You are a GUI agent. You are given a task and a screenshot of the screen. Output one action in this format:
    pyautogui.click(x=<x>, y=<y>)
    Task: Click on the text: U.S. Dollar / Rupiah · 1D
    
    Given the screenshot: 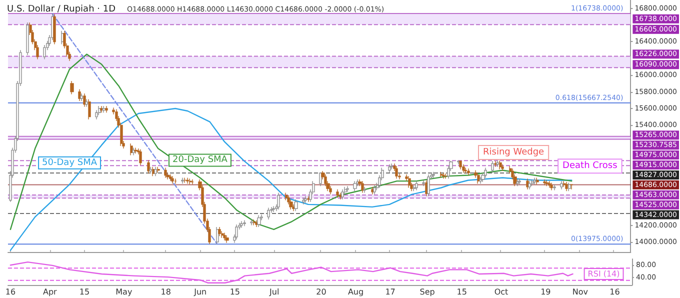 What is the action you would take?
    pyautogui.click(x=61, y=9)
    